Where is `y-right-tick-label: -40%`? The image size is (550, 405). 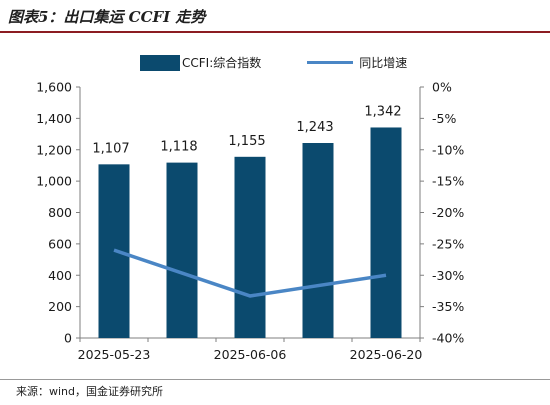 y-right-tick-label: -40% is located at coordinates (448, 338).